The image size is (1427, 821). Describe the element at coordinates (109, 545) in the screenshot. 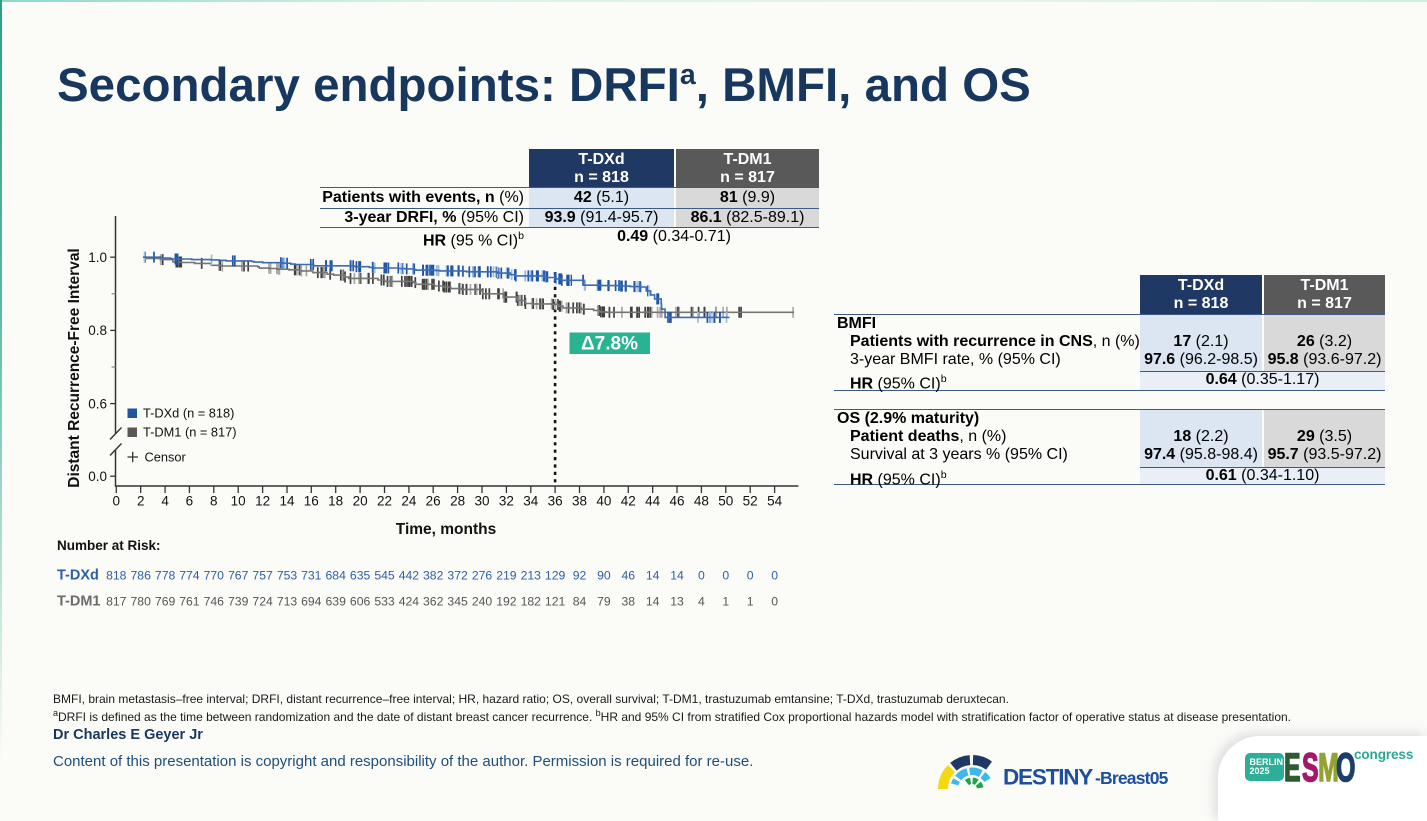

I see `svg-text: Number at Risk:` at that location.